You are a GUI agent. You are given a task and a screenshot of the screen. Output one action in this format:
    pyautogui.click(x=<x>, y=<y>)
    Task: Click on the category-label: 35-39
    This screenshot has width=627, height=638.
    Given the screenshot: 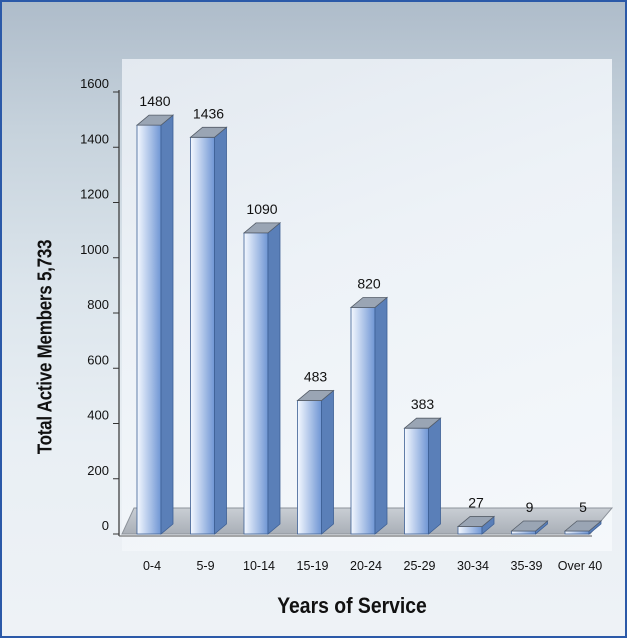 What is the action you would take?
    pyautogui.click(x=527, y=566)
    